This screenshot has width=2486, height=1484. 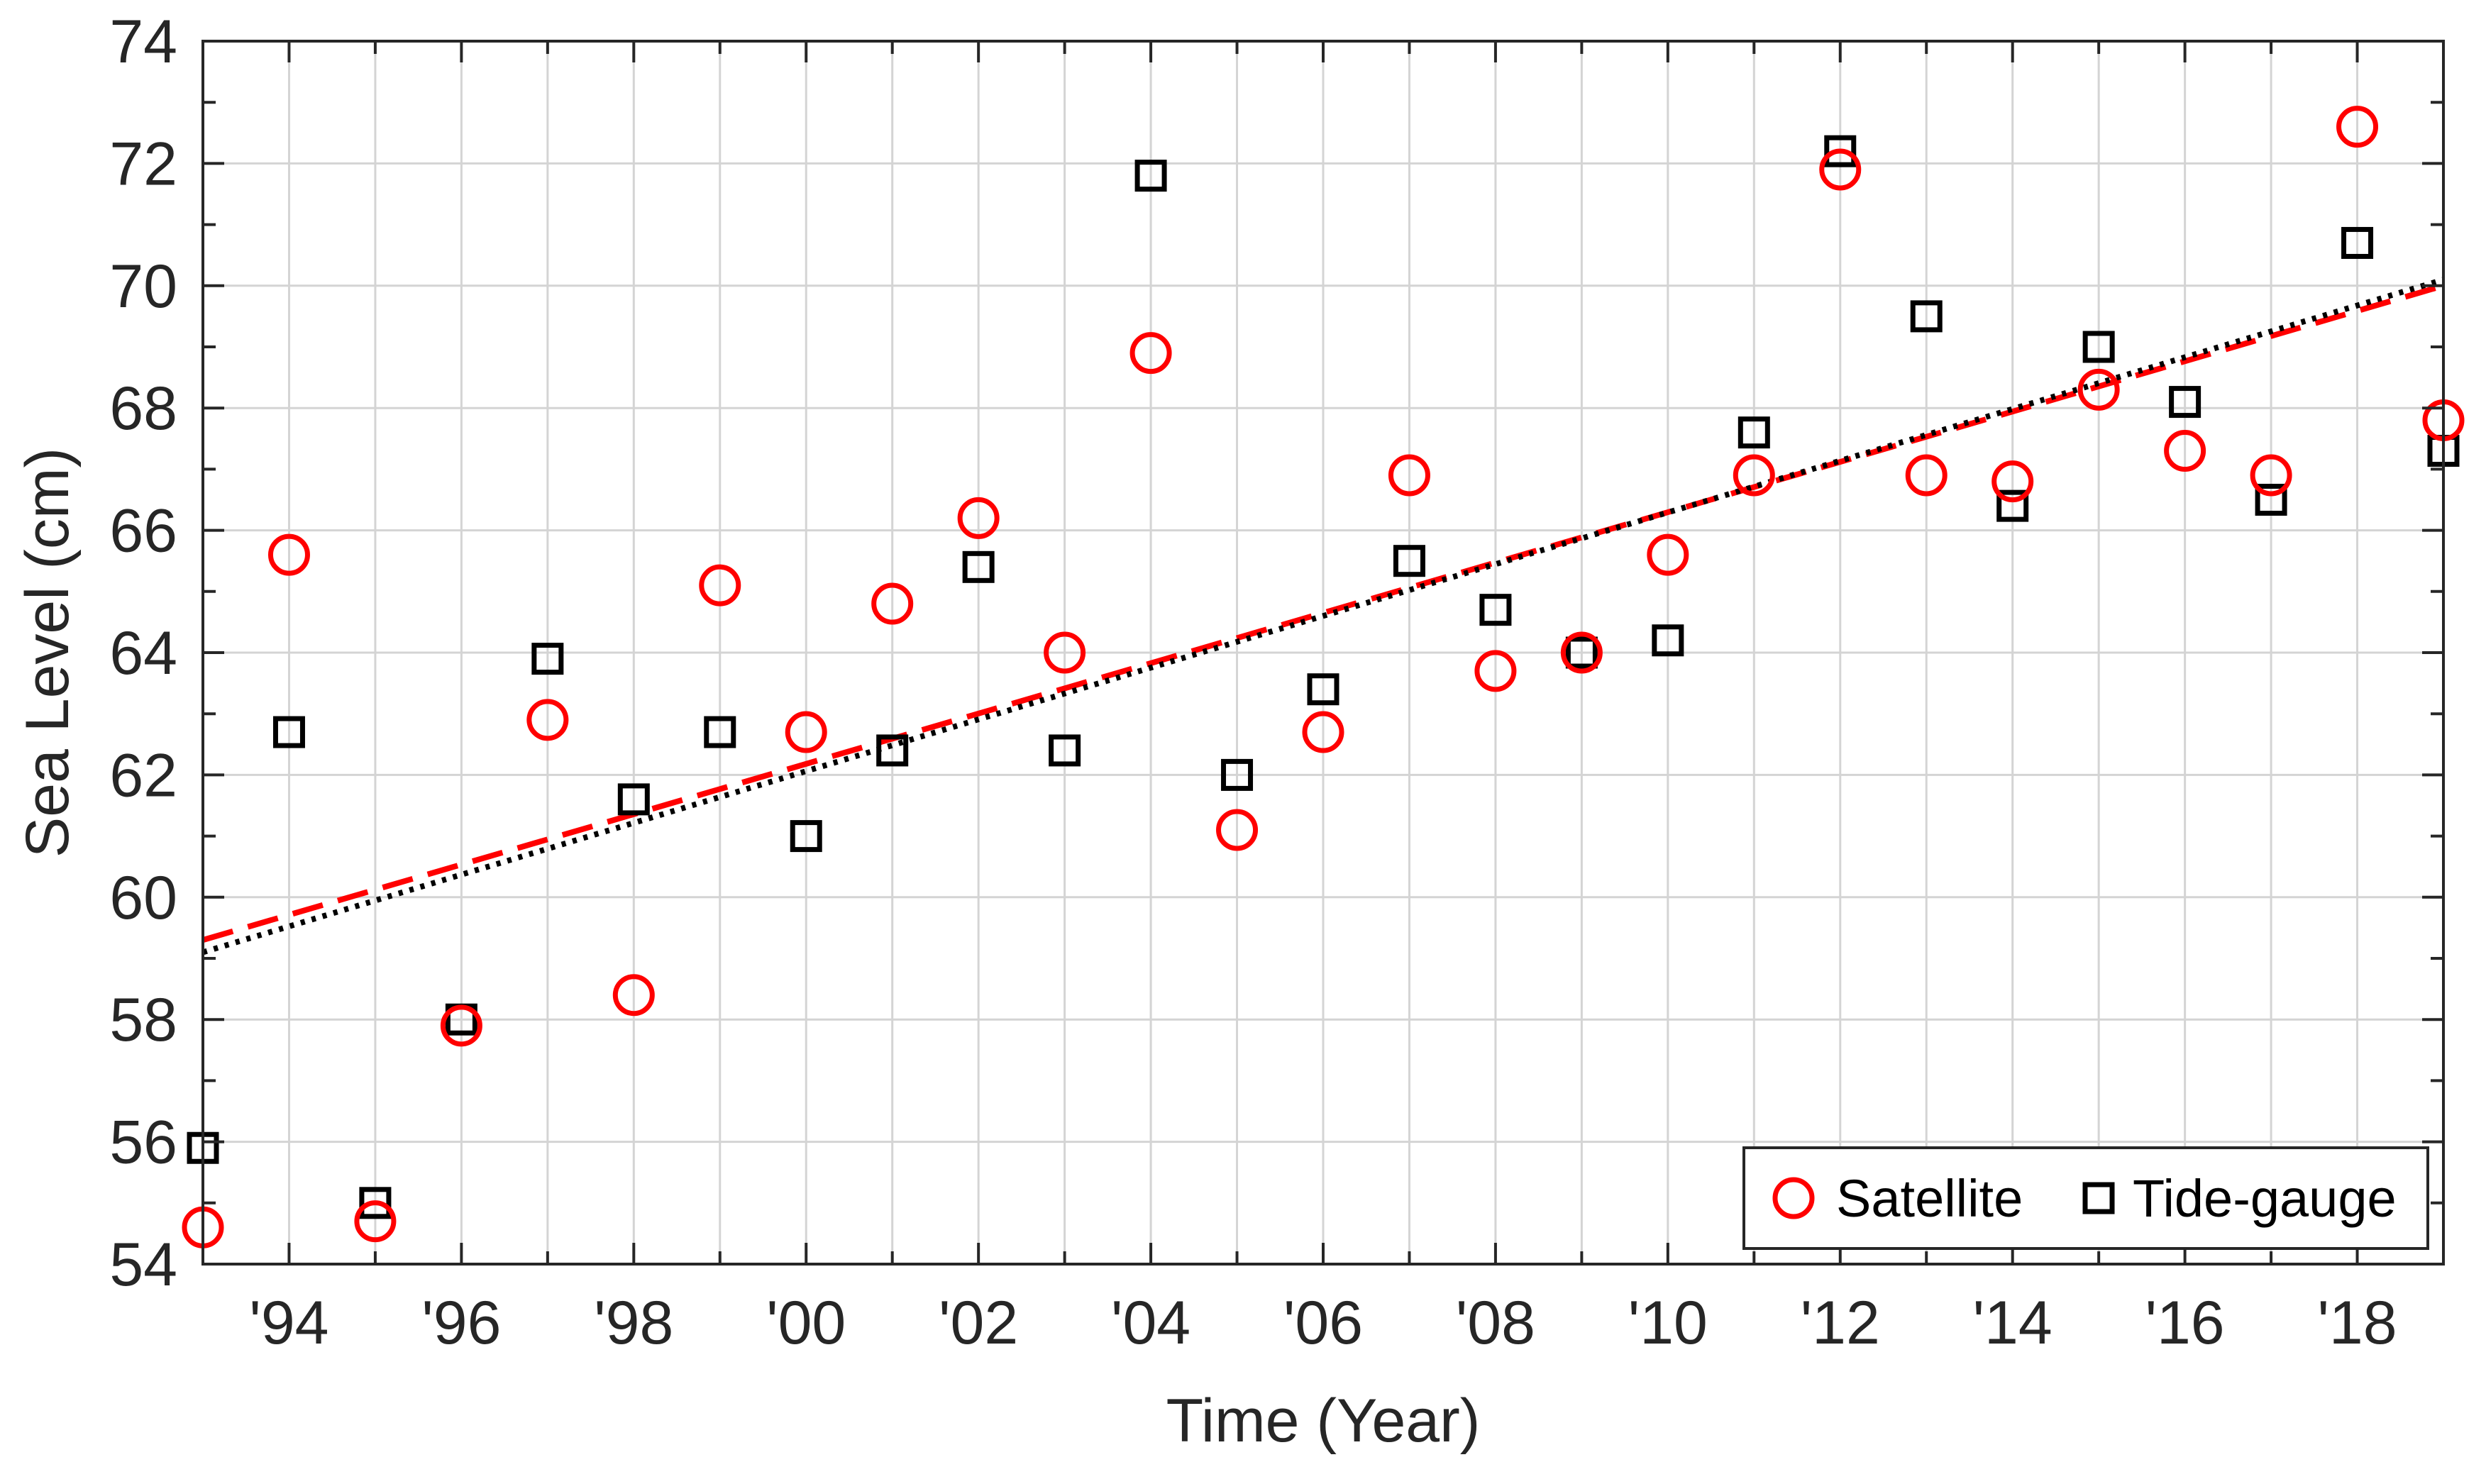 What do you see at coordinates (143, 1265) in the screenshot?
I see `y-tick-label: 54` at bounding box center [143, 1265].